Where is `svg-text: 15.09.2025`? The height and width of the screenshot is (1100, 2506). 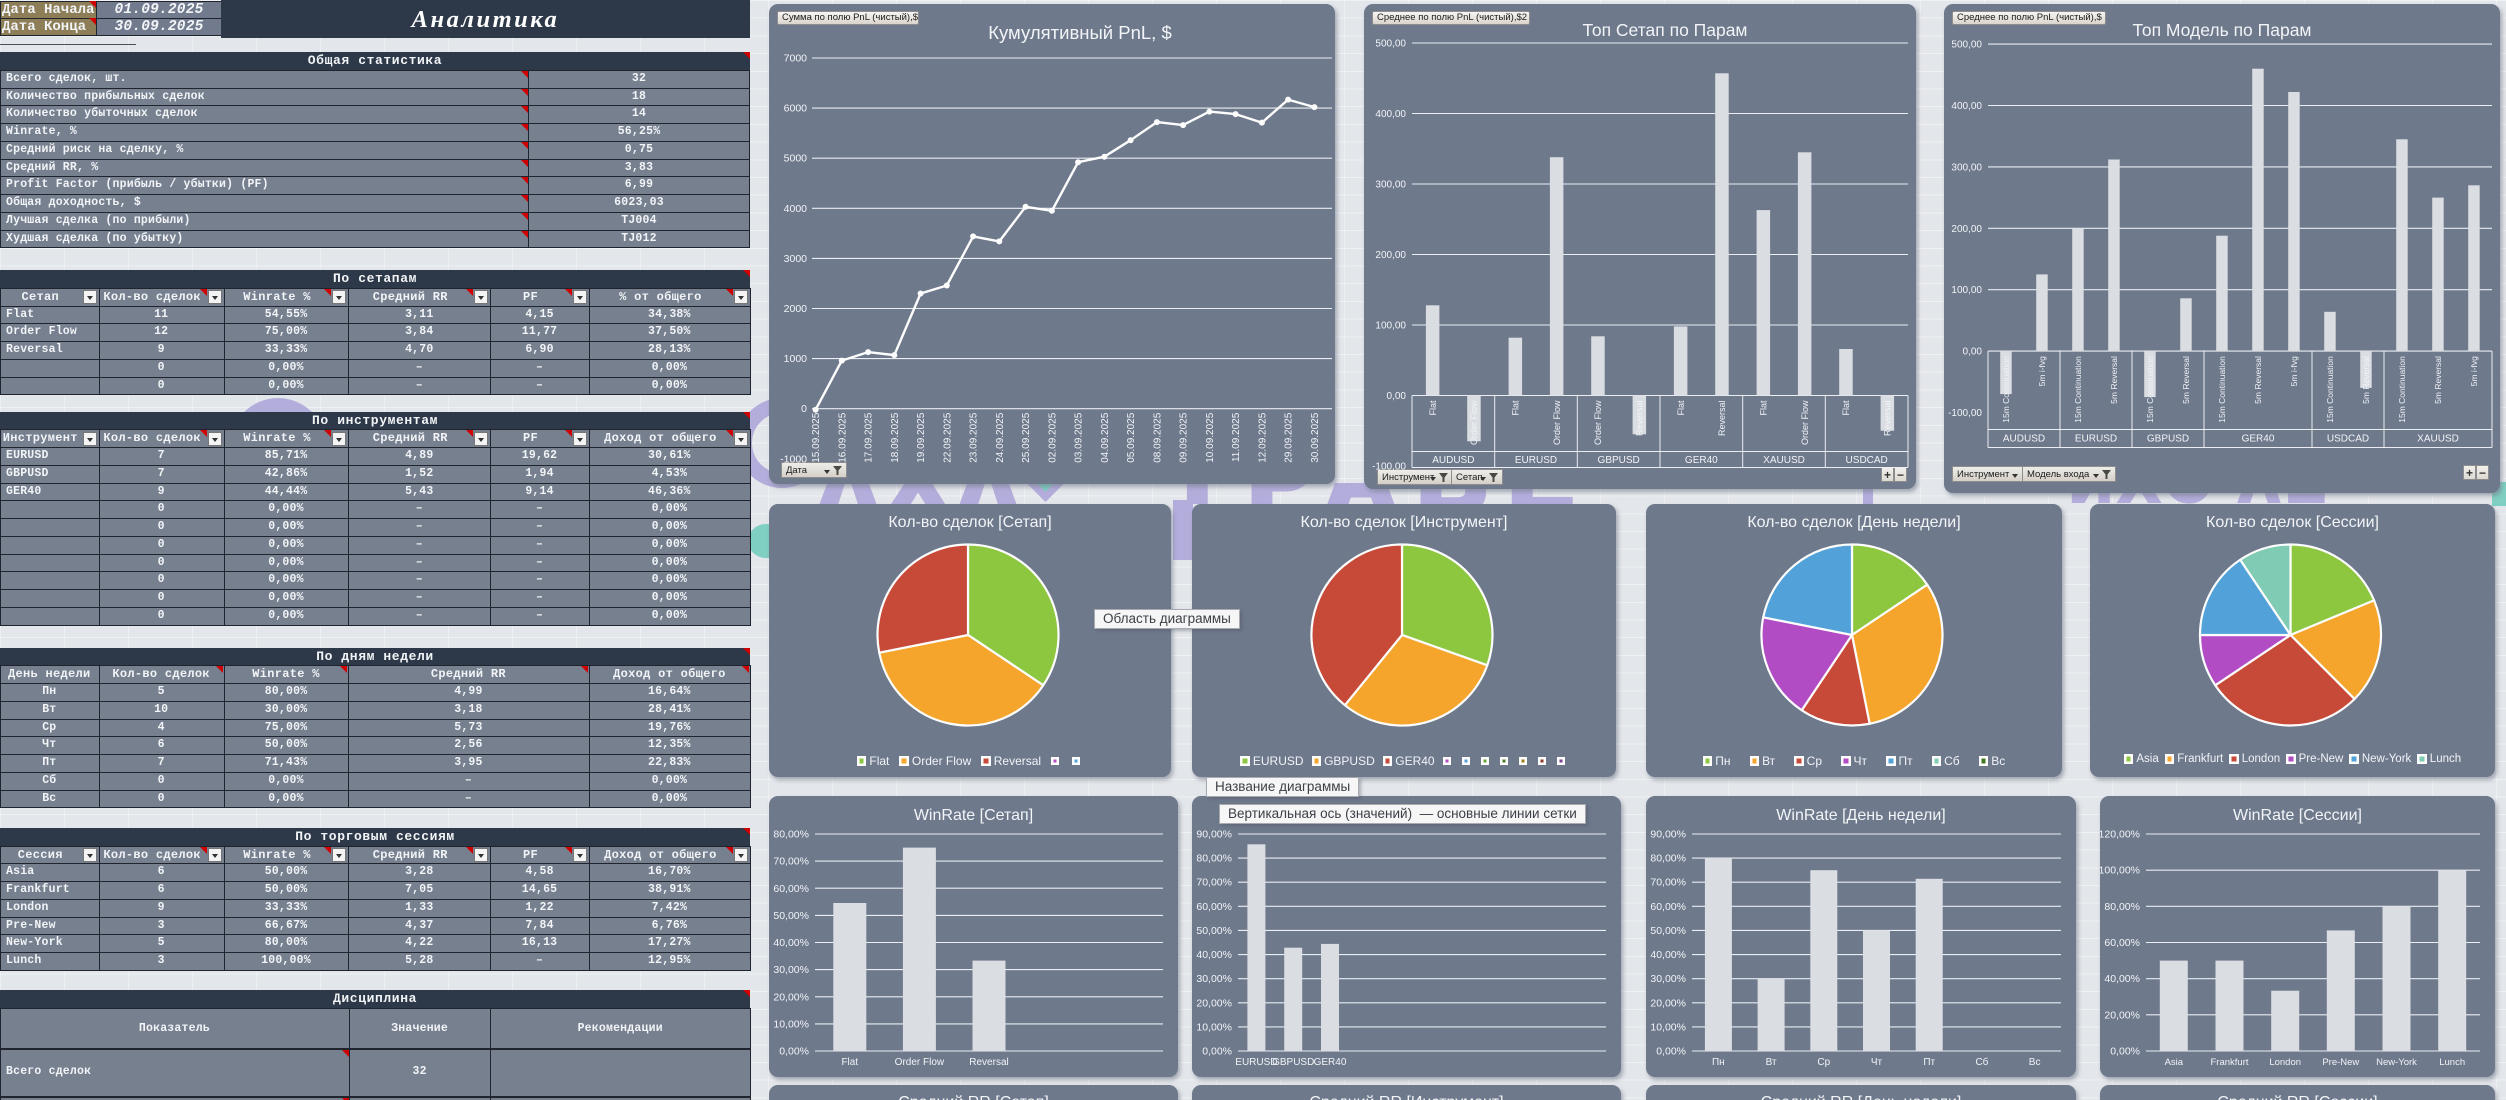 svg-text: 15.09.2025 is located at coordinates (816, 437).